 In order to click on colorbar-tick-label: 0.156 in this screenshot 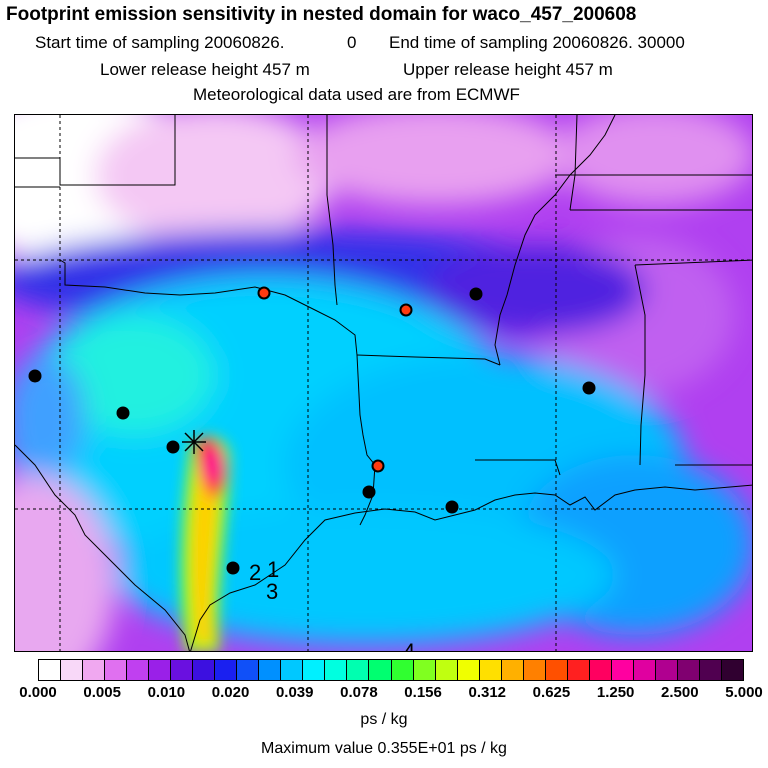, I will do `click(423, 692)`.